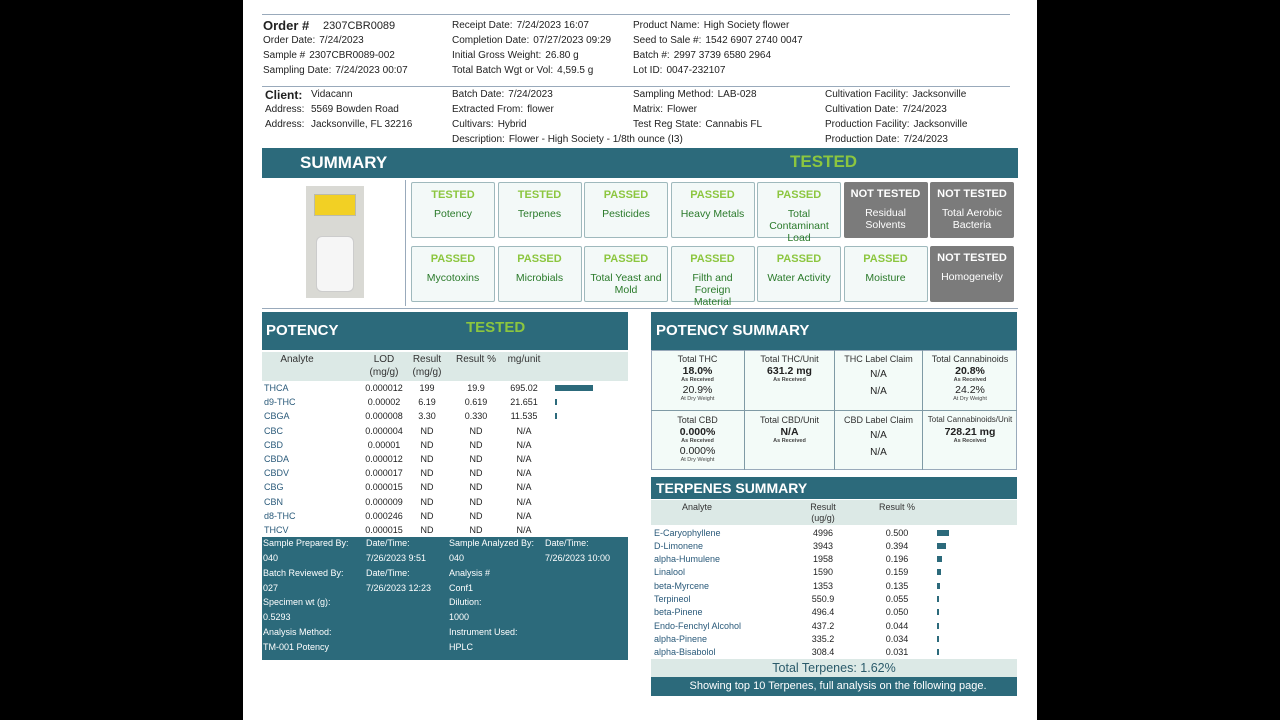  What do you see at coordinates (862, 109) in the screenshot?
I see `field-label: Cultivation Date:` at bounding box center [862, 109].